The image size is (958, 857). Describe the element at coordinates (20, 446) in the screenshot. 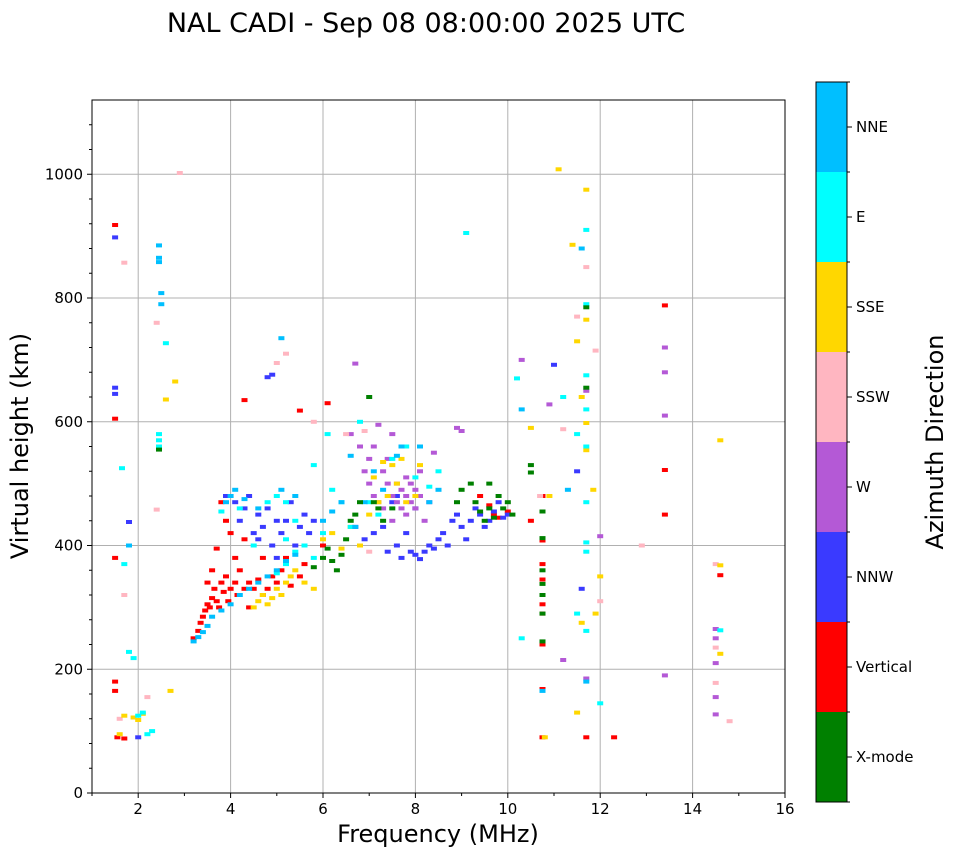

I see `y-axis-label: Virtual height (km)` at that location.